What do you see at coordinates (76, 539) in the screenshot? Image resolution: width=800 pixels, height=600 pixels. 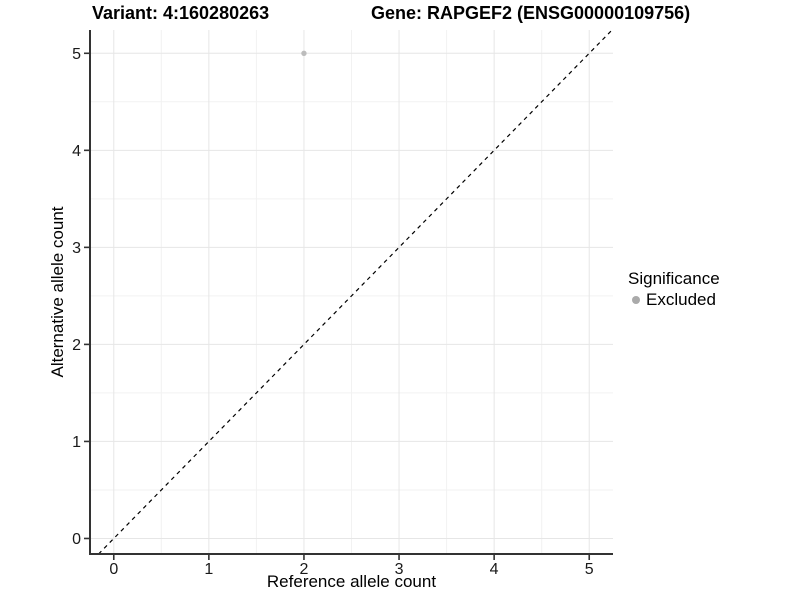 I see `y-tick-label: 0` at bounding box center [76, 539].